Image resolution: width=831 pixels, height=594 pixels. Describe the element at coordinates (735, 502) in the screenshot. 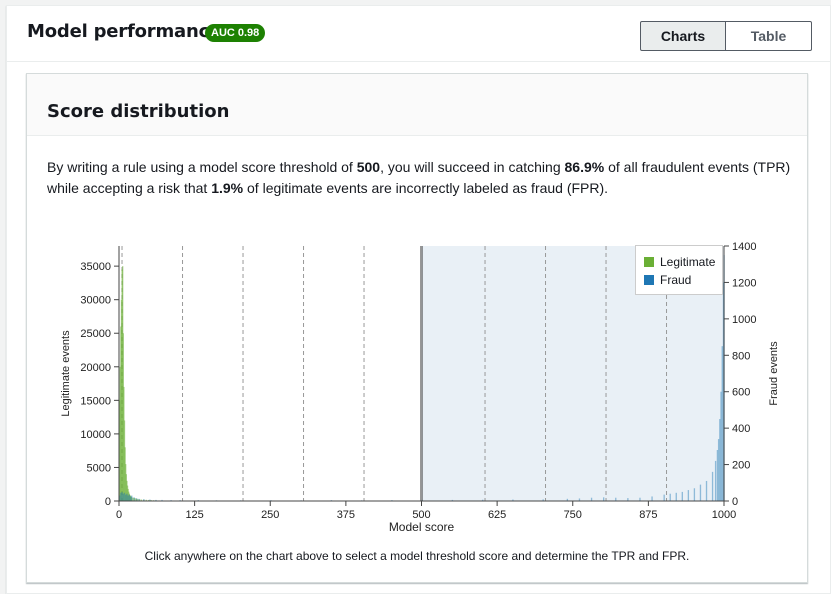

I see `y-tick-label-right: 0` at that location.